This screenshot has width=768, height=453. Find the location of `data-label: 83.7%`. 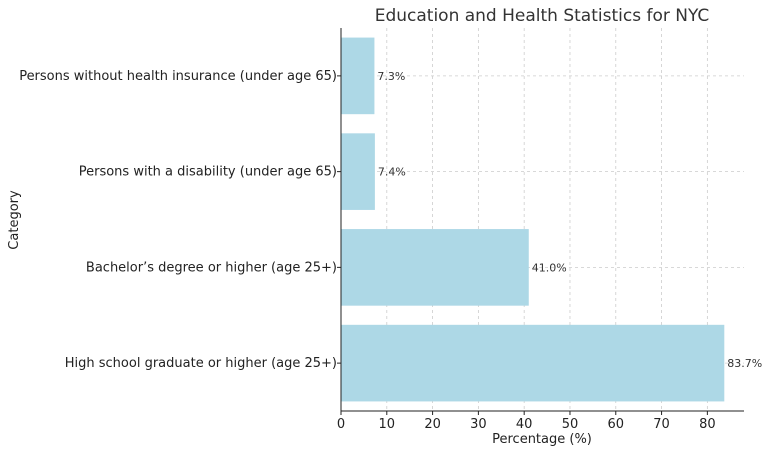

data-label: 83.7% is located at coordinates (744, 363).